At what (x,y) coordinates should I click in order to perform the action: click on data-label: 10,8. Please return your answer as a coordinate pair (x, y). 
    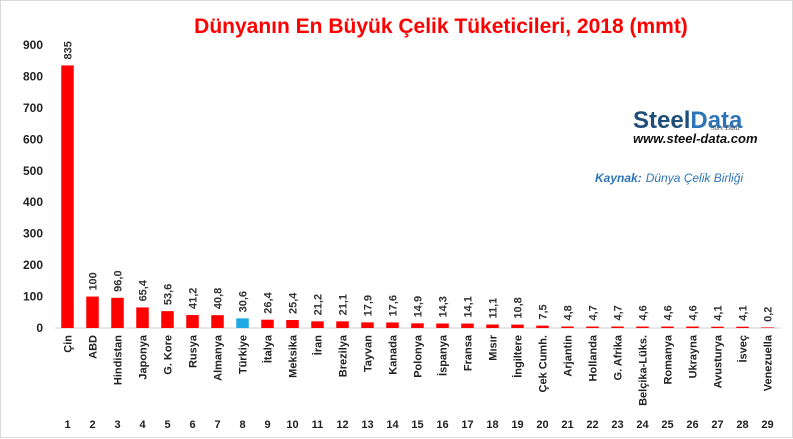
    Looking at the image, I should click on (519, 307).